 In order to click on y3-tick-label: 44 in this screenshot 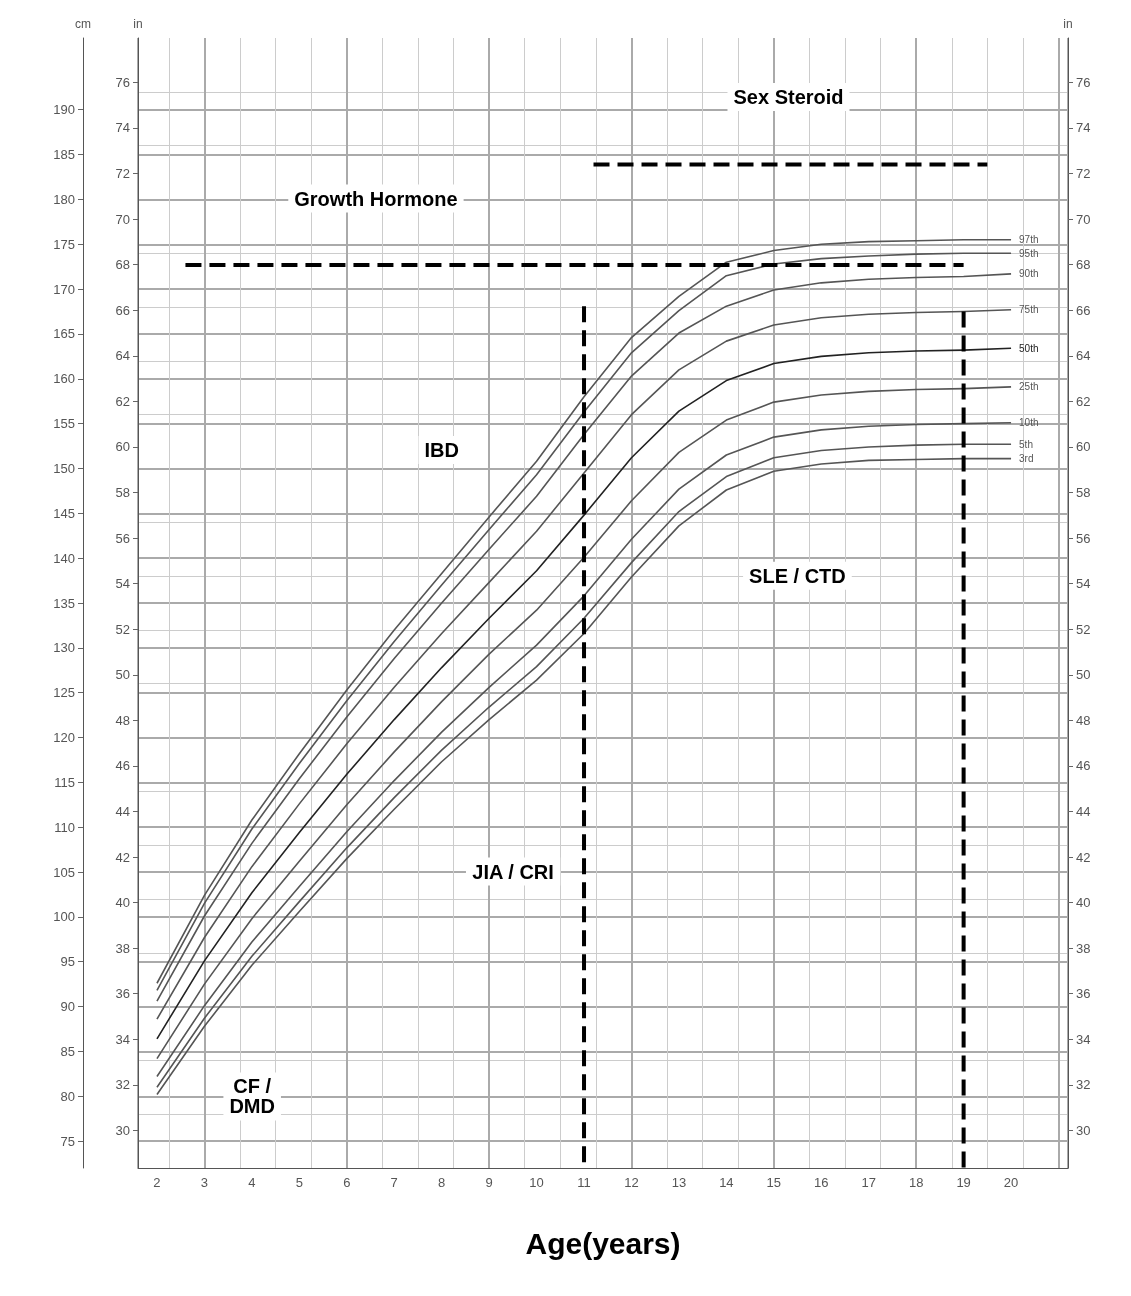, I will do `click(122, 811)`.